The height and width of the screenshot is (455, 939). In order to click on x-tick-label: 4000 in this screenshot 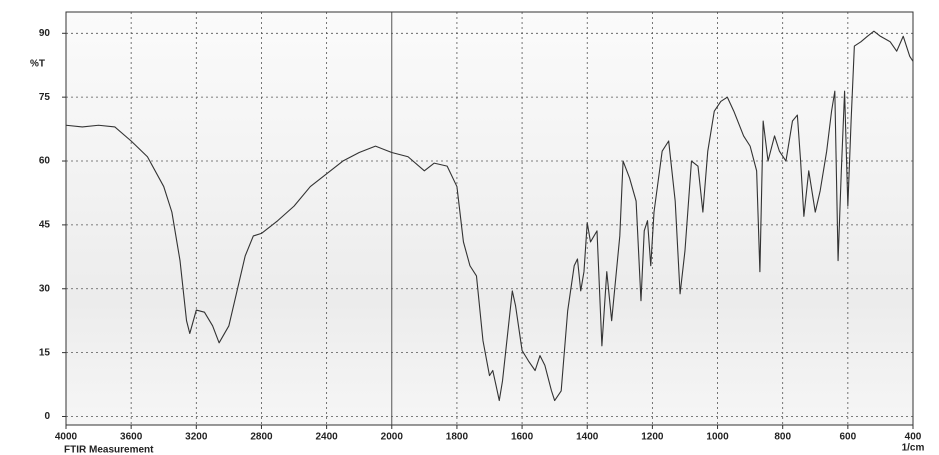, I will do `click(66, 437)`.